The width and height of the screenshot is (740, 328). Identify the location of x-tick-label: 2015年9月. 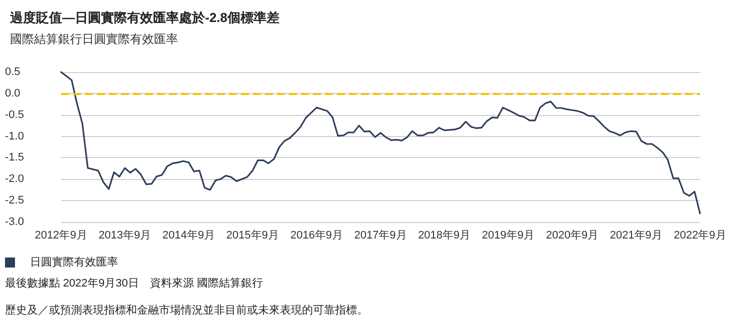
(252, 236).